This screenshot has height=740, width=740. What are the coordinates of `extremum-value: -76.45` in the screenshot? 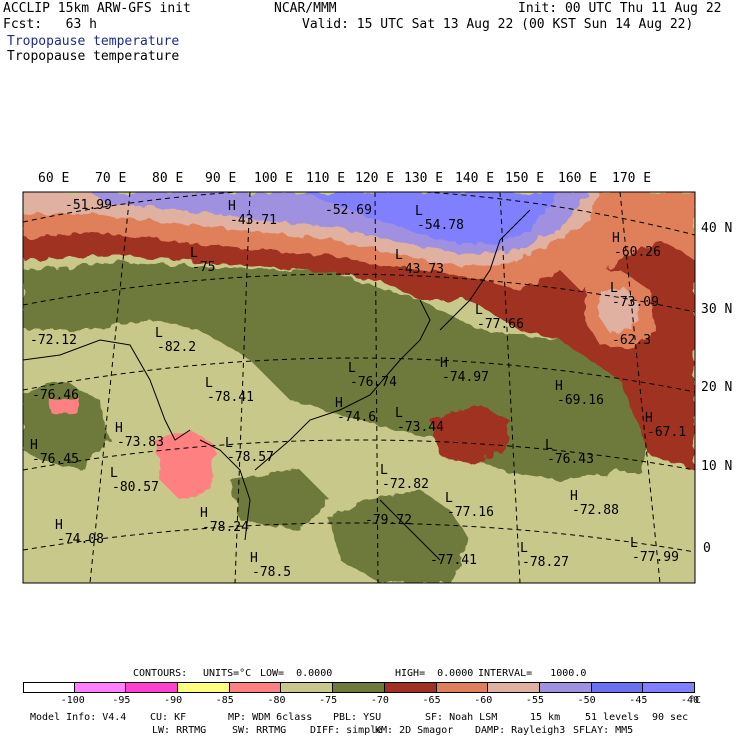 It's located at (55, 459).